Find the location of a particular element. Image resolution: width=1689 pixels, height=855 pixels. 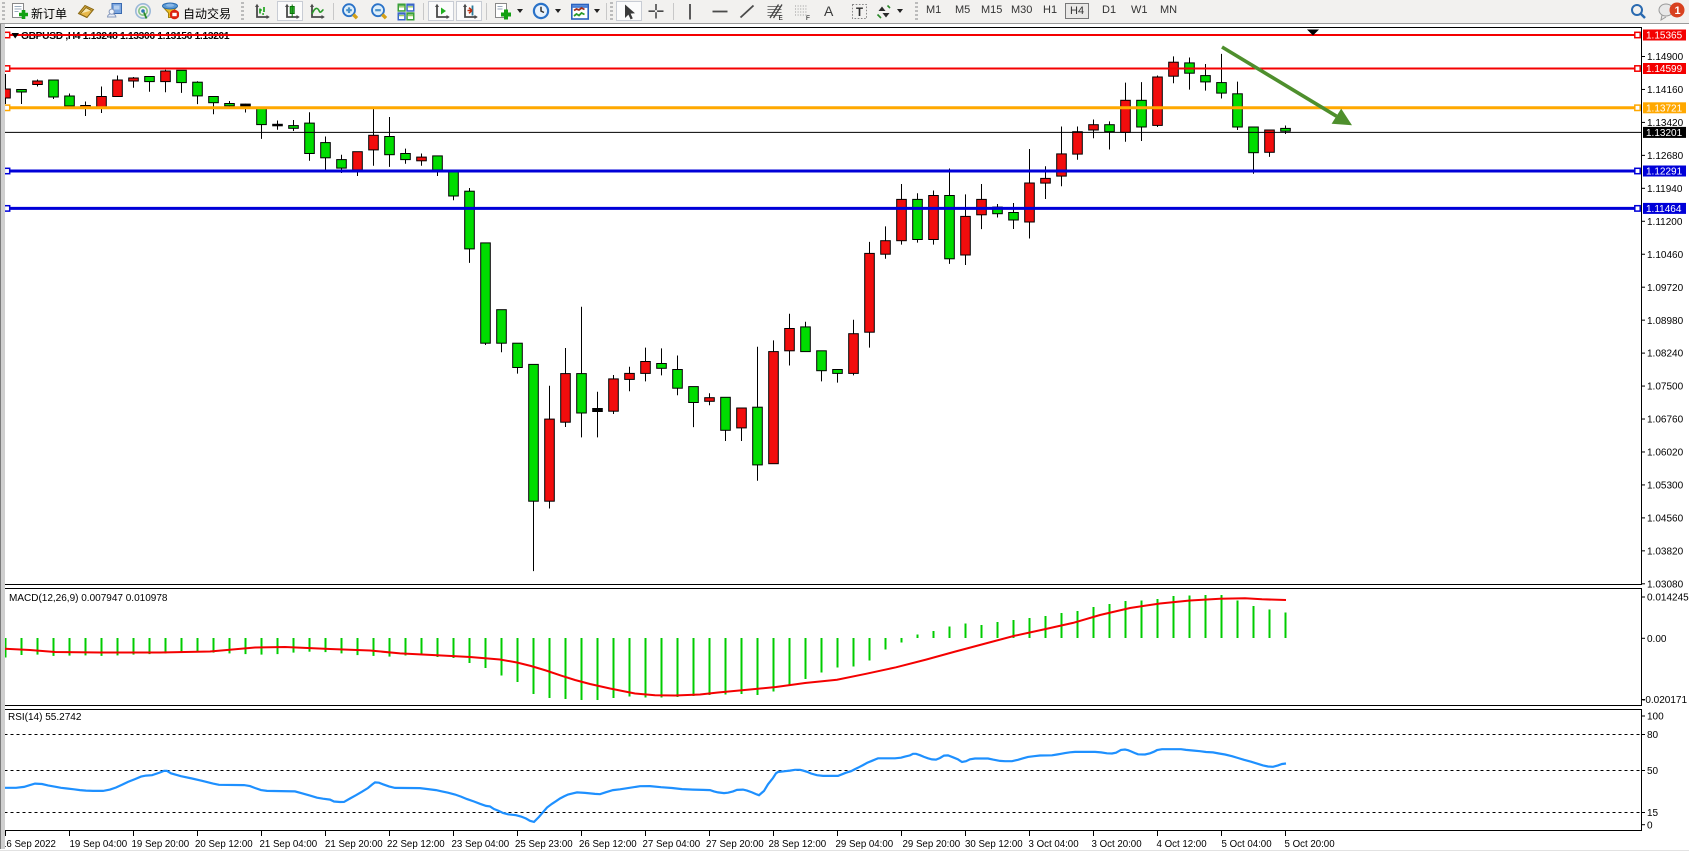

svg-text: 25 Sep 23:00 is located at coordinates (544, 844).